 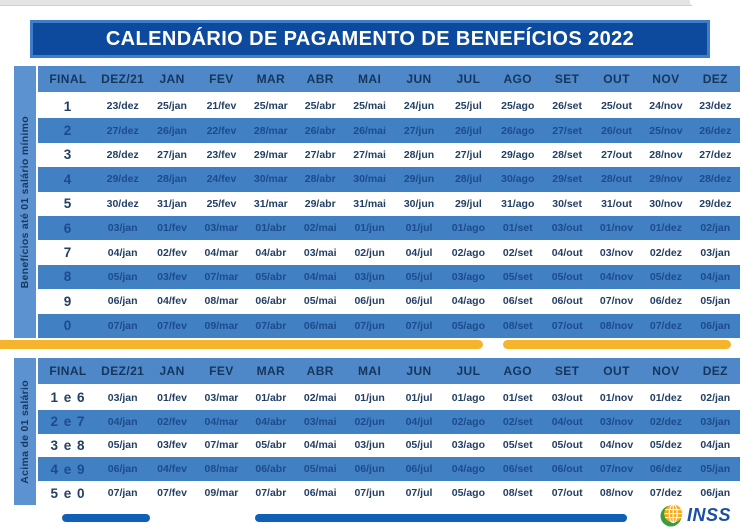 What do you see at coordinates (617, 344) in the screenshot?
I see `yellow-divider-right` at bounding box center [617, 344].